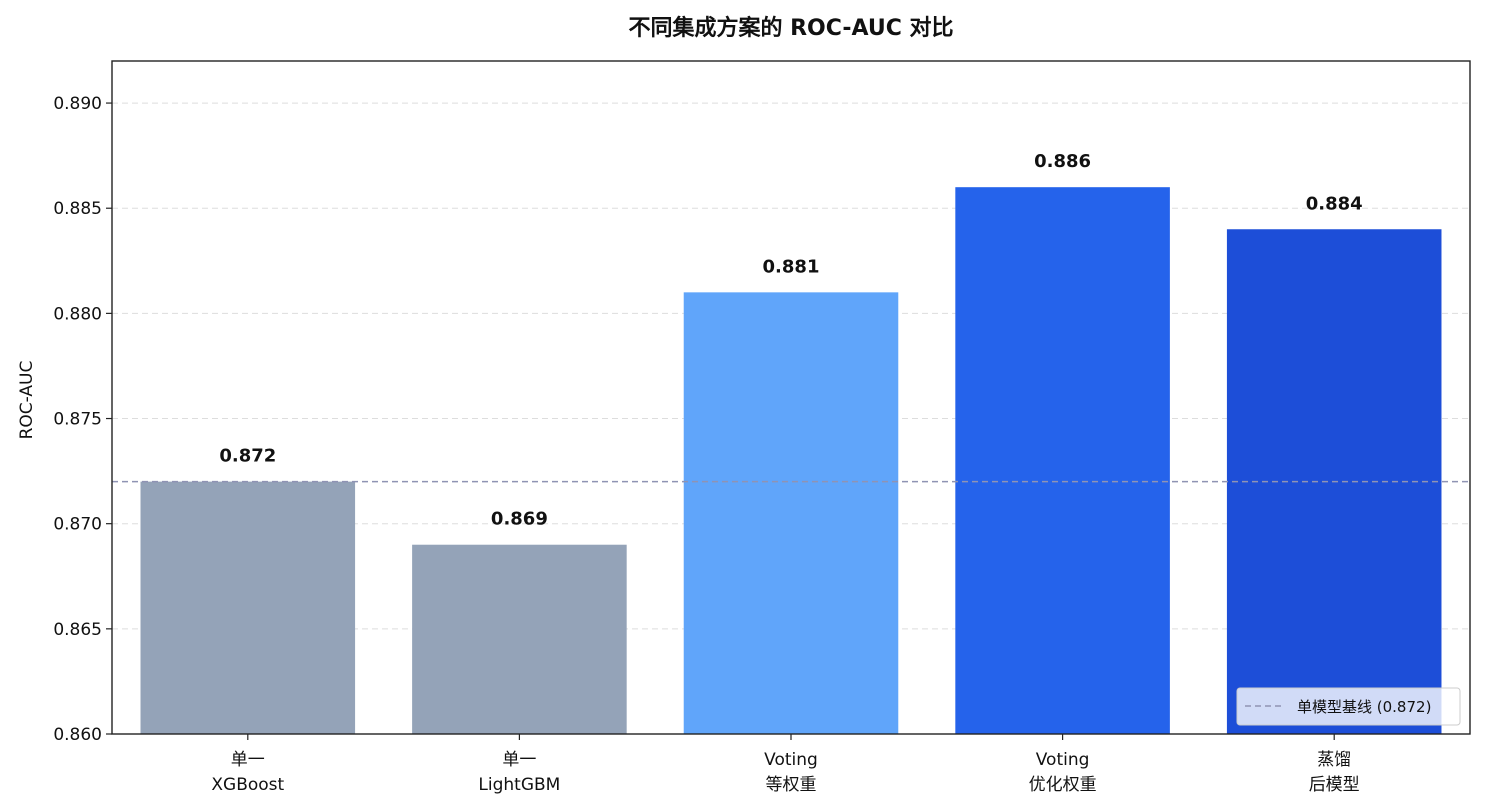 This screenshot has height=811, width=1485. What do you see at coordinates (27, 400) in the screenshot?
I see `y-axis-title: ROC-AUC` at bounding box center [27, 400].